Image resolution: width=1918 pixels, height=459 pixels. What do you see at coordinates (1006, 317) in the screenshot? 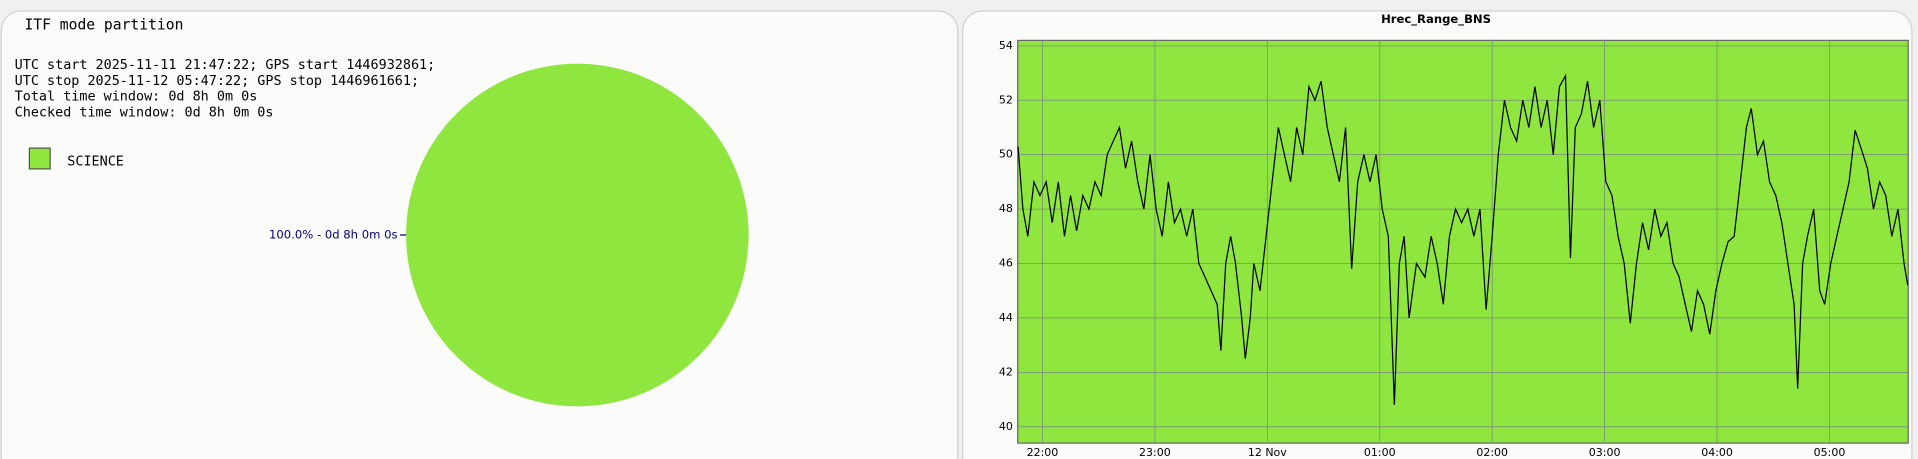
I see `y-tick-label: 44` at bounding box center [1006, 317].